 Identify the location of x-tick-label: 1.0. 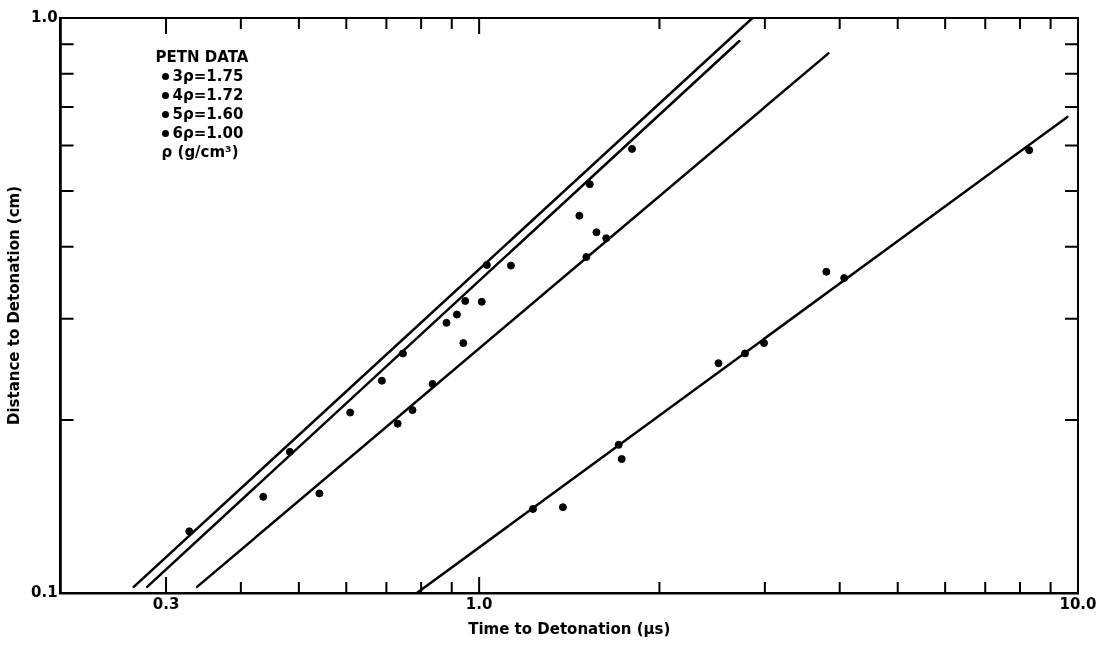
(479, 603).